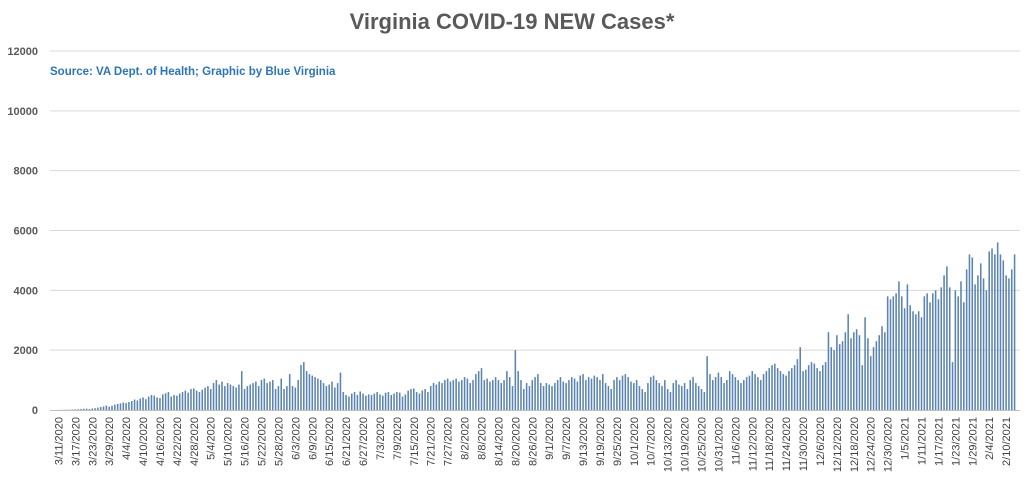  I want to click on x-tick-label: 8/8/2020, so click(483, 438).